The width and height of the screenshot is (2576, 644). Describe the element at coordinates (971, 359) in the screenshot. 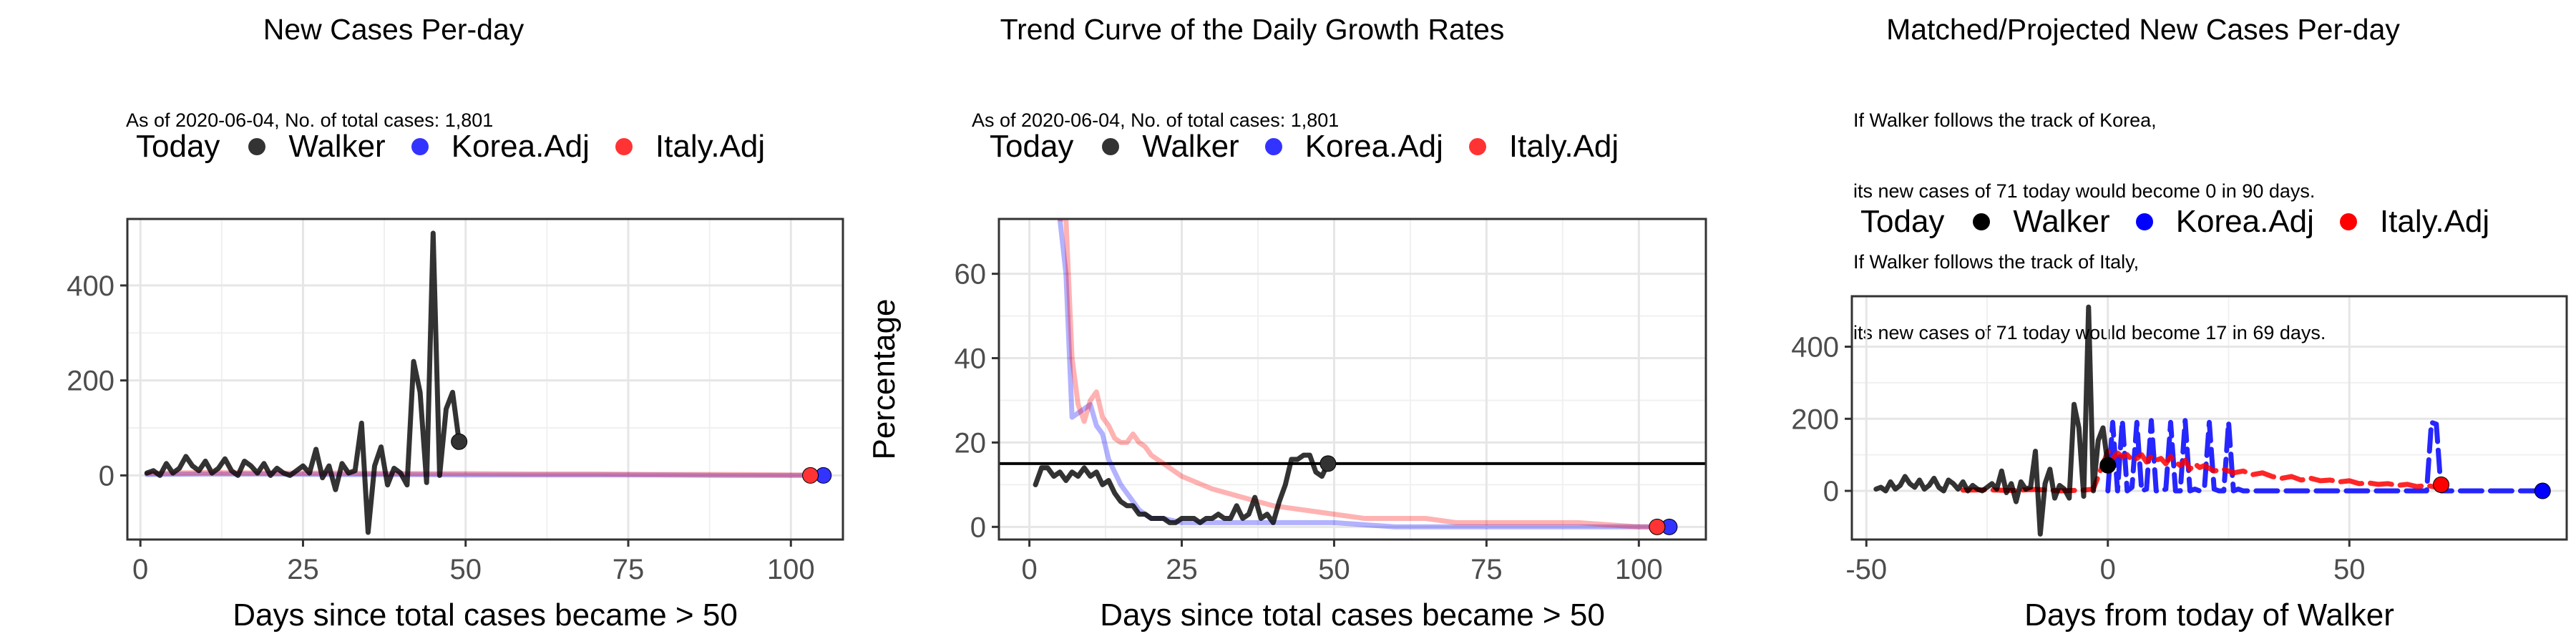

I see `y-tick-label: 40` at that location.